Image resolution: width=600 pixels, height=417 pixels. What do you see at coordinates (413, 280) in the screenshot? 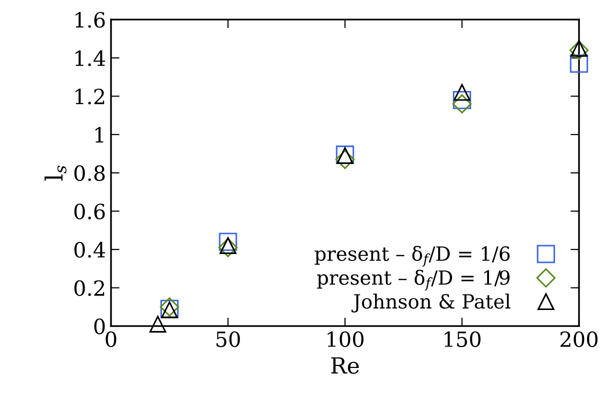
I see `legend-label: present – δ$_{f}$/D = 1/9` at bounding box center [413, 280].